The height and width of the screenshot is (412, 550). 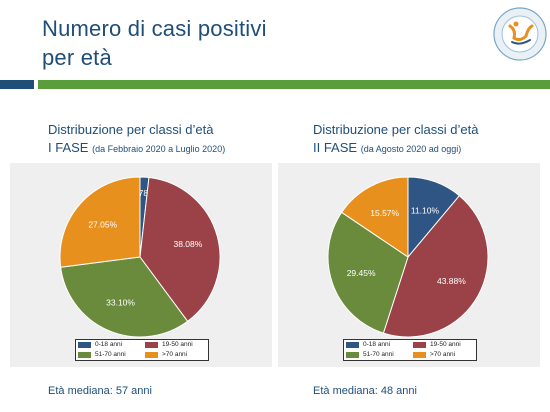 What do you see at coordinates (384, 213) in the screenshot?
I see `pie-slice-label-4: 15.57%` at bounding box center [384, 213].